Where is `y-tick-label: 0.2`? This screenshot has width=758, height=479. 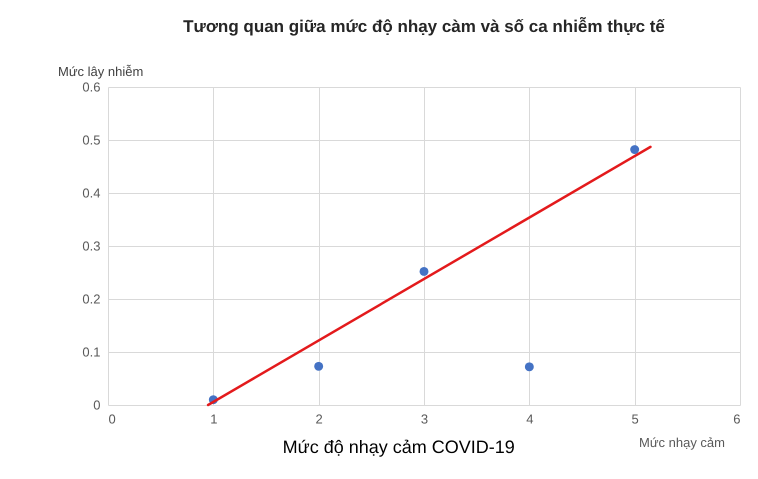 y-tick-label: 0.2 is located at coordinates (91, 299).